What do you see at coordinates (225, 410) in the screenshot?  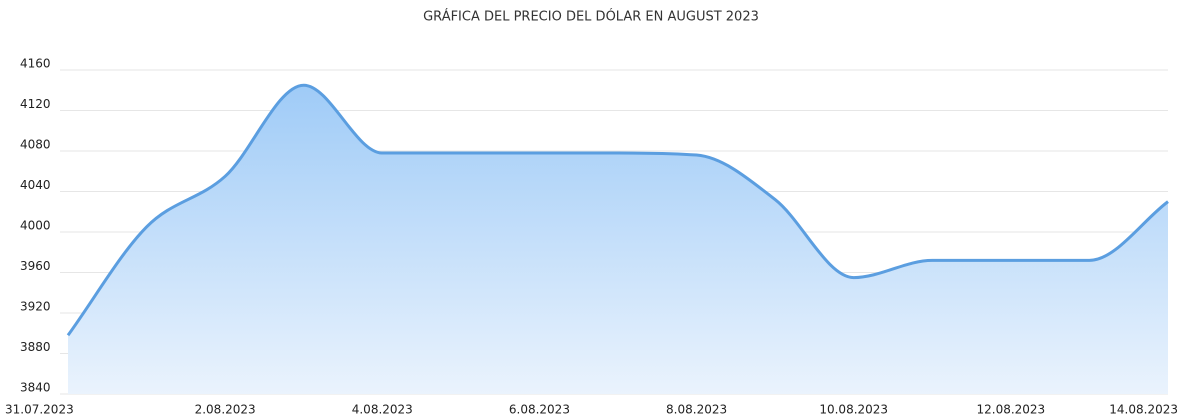 I see `x-tick-label: 2.08.2023` at bounding box center [225, 410].